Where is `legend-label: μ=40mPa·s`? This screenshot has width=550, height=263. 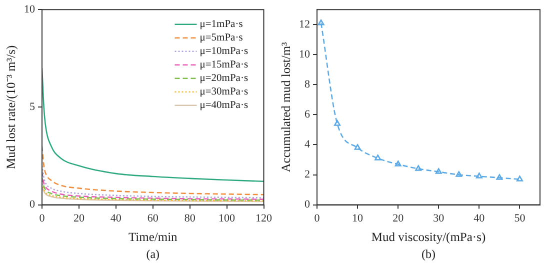
legend-label: μ=40mPa·s is located at coordinates (224, 106).